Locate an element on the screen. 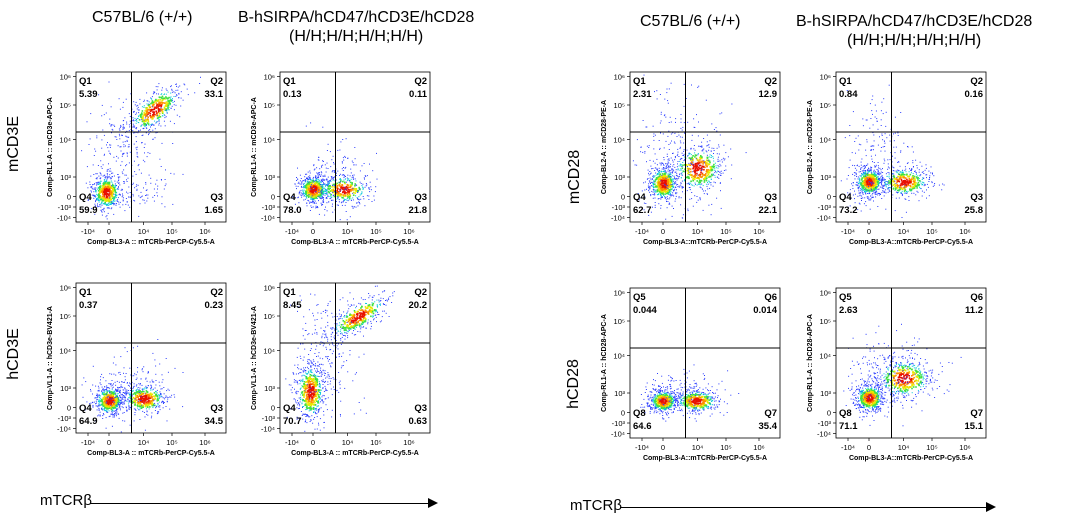 The height and width of the screenshot is (522, 1080). y-tick-label: 0 is located at coordinates (69, 408).